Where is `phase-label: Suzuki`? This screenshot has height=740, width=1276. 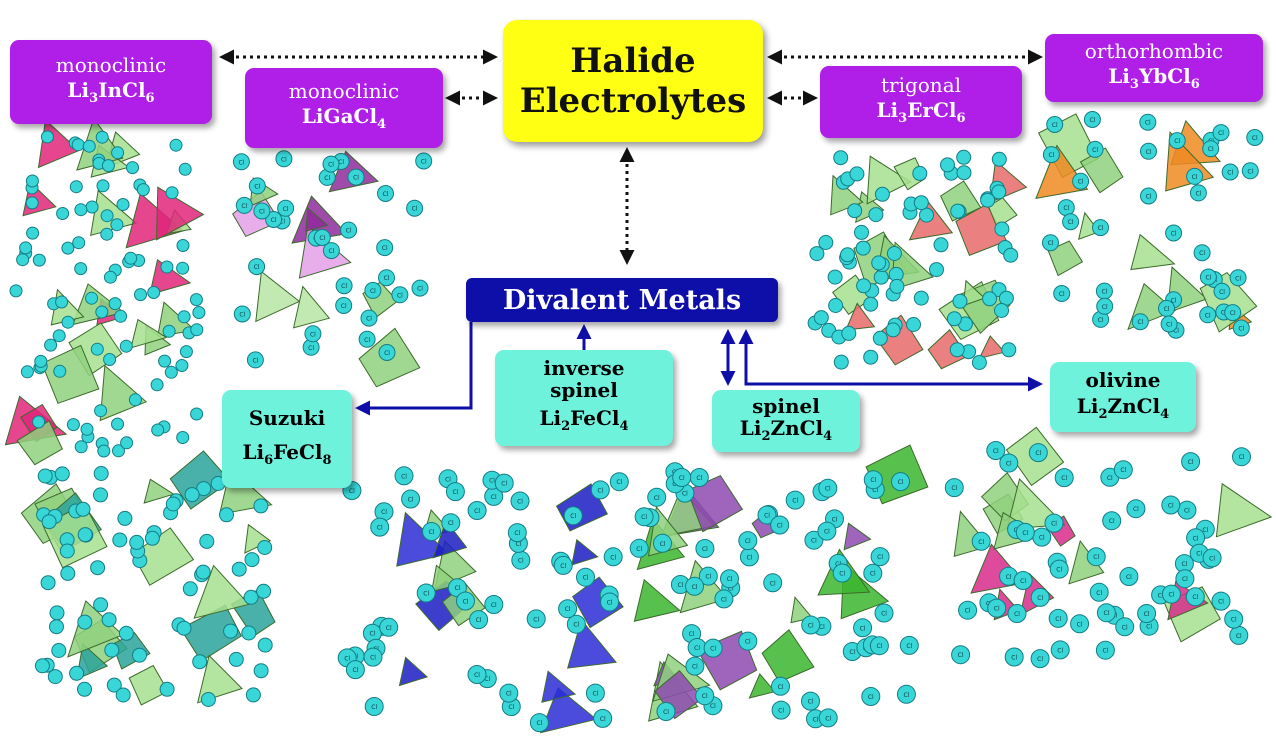 phase-label: Suzuki is located at coordinates (287, 417).